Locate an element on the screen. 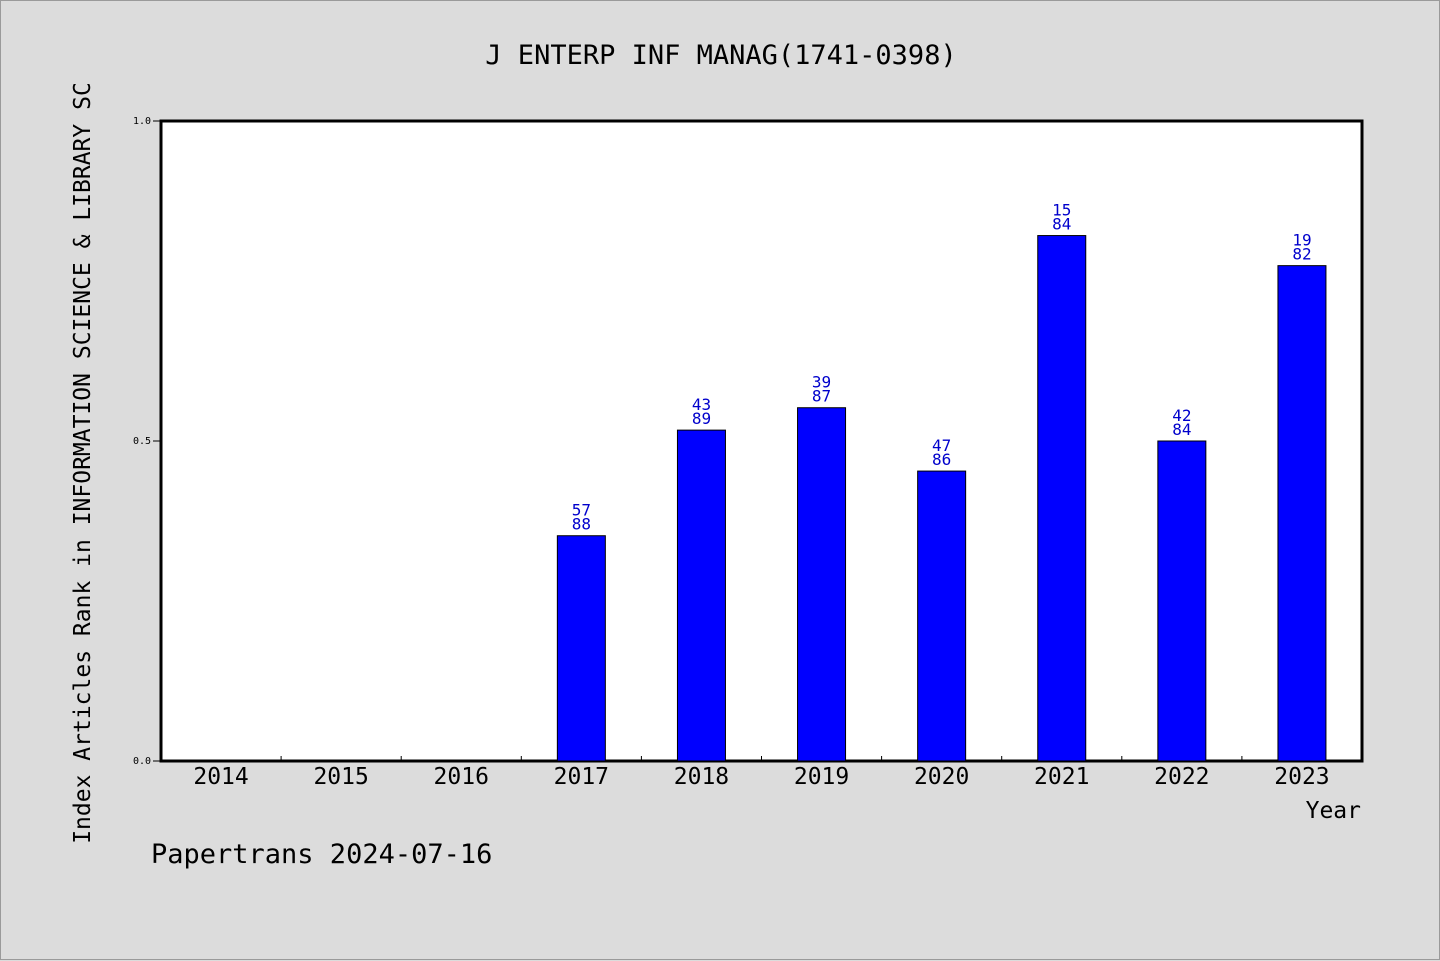 The image size is (1440, 961). y-tick-label: 1.0 is located at coordinates (142, 121).